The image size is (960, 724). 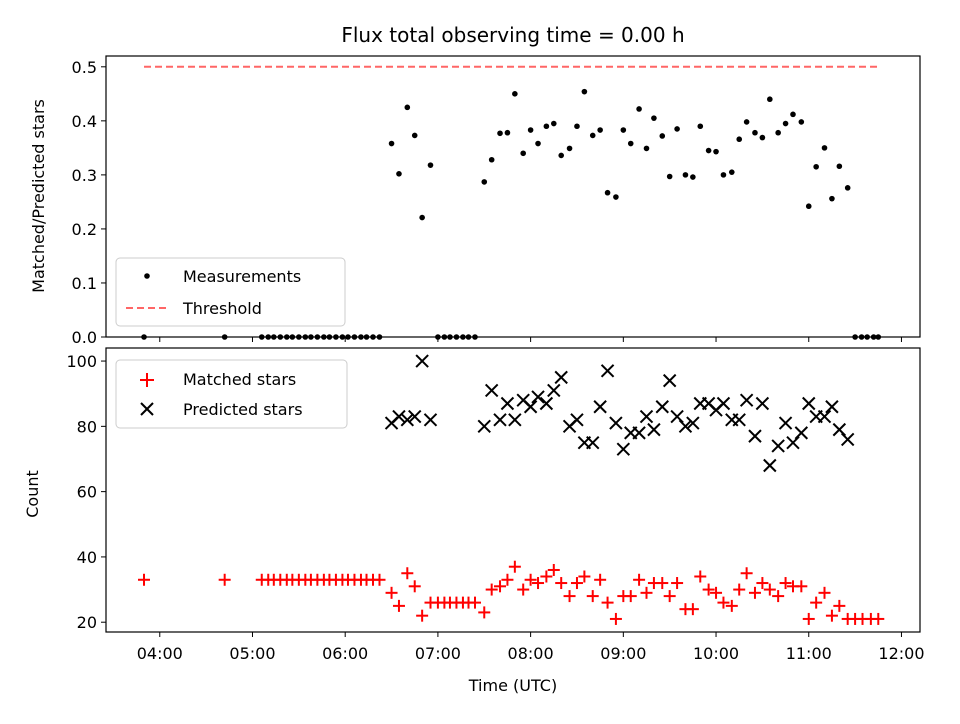 I want to click on x-tick-label: 04:00, so click(x=160, y=653).